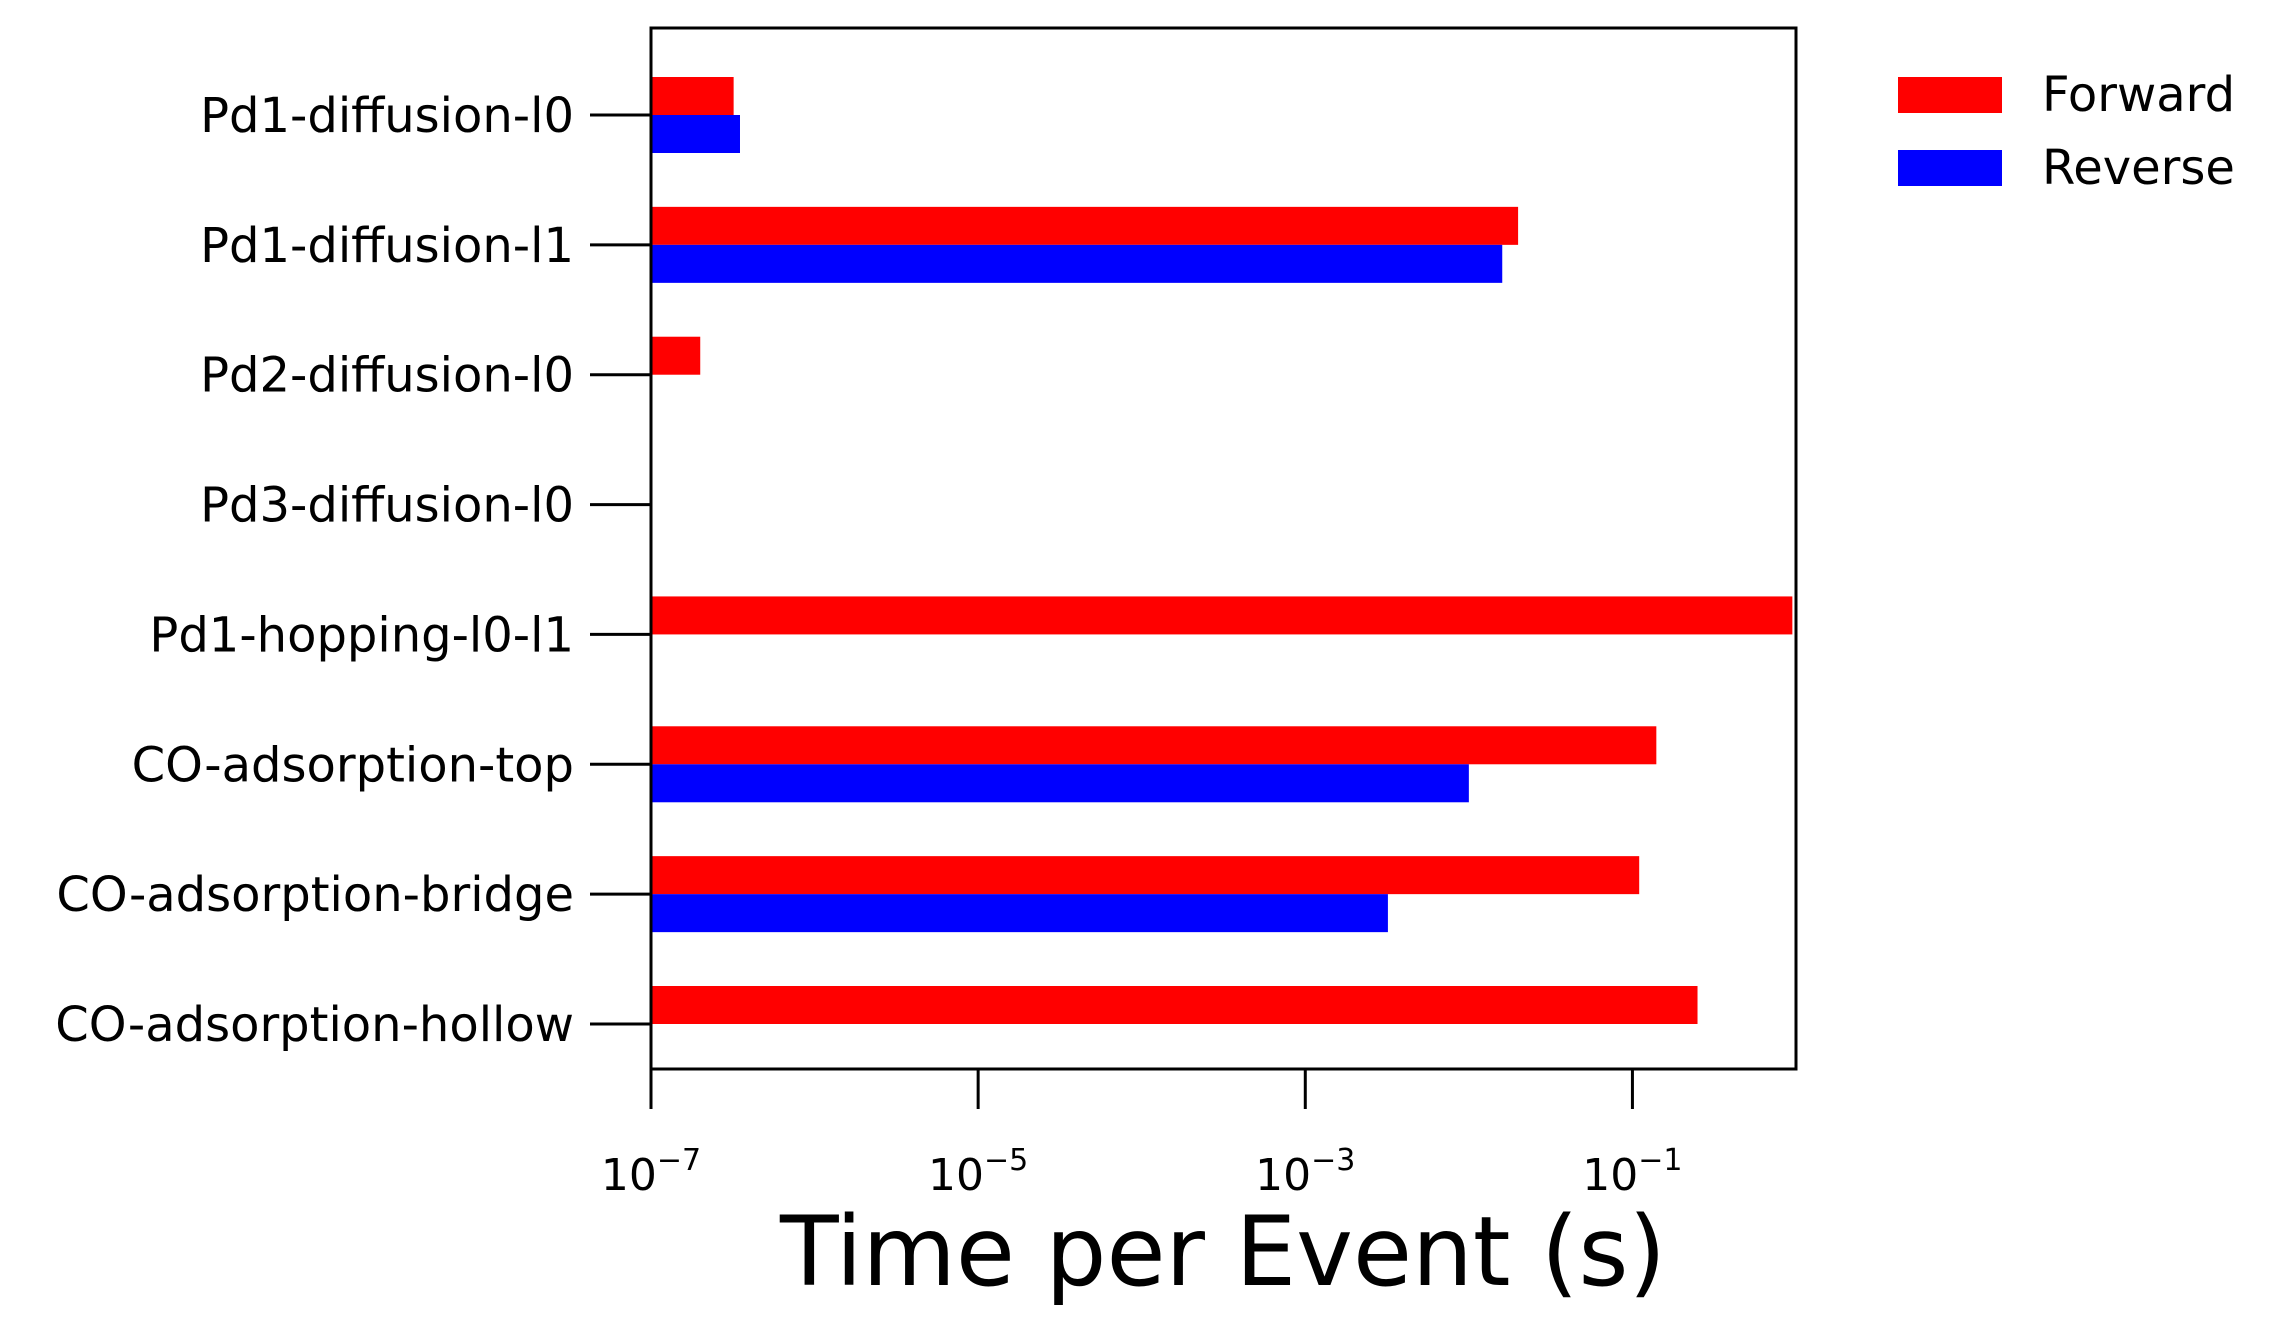 This screenshot has height=1333, width=2278. I want to click on x-tick-exponent: −7, so click(679, 1160).